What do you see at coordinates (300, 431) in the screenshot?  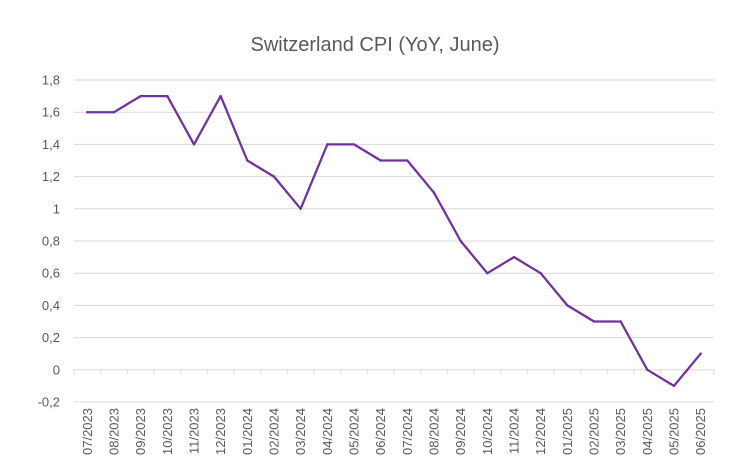 I see `x-tick-label: 03/2024` at bounding box center [300, 431].